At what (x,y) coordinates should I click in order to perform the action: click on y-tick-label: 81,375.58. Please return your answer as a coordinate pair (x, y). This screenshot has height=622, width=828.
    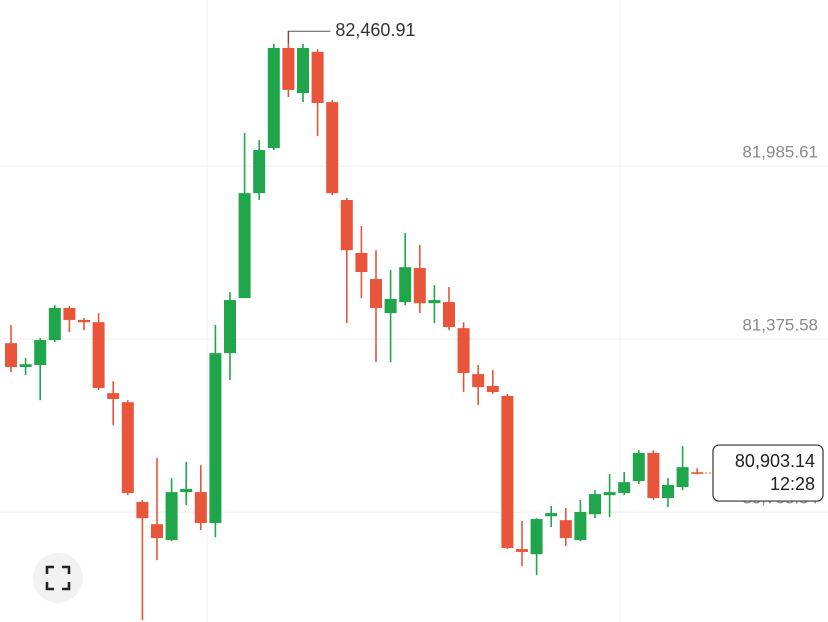
    Looking at the image, I should click on (780, 325).